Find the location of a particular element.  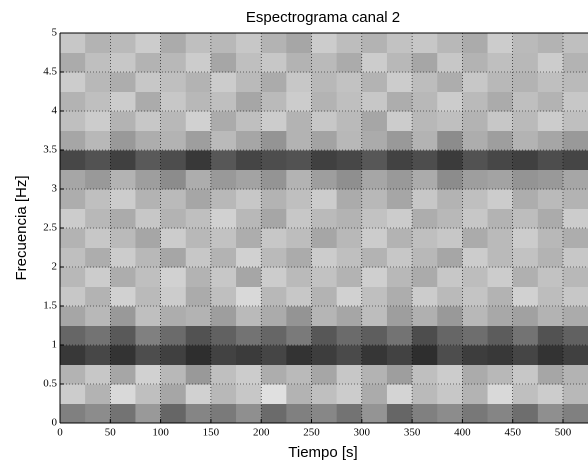

x-tick-label: 500 is located at coordinates (563, 433).